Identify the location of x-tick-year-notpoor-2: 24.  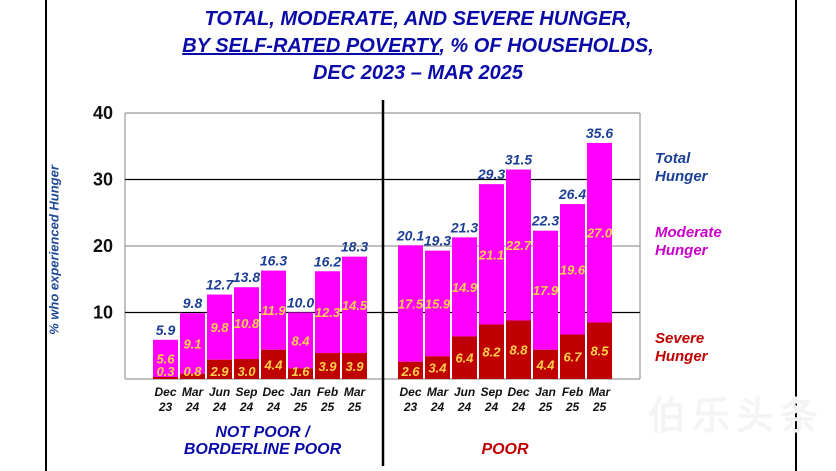
(219, 407).